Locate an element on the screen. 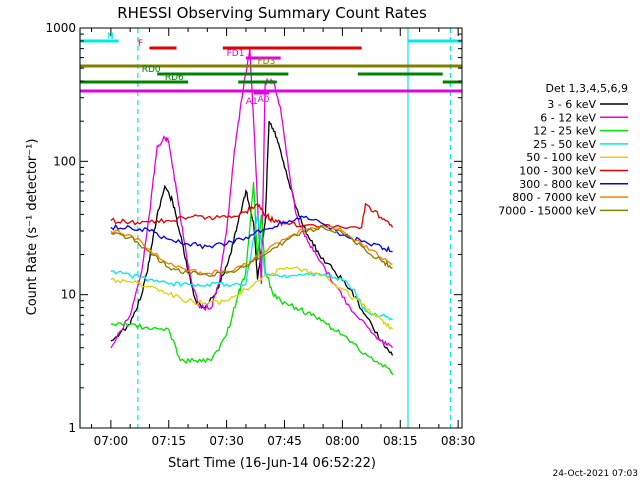 This screenshot has height=484, width=640. flag-label-f: F is located at coordinates (140, 44).